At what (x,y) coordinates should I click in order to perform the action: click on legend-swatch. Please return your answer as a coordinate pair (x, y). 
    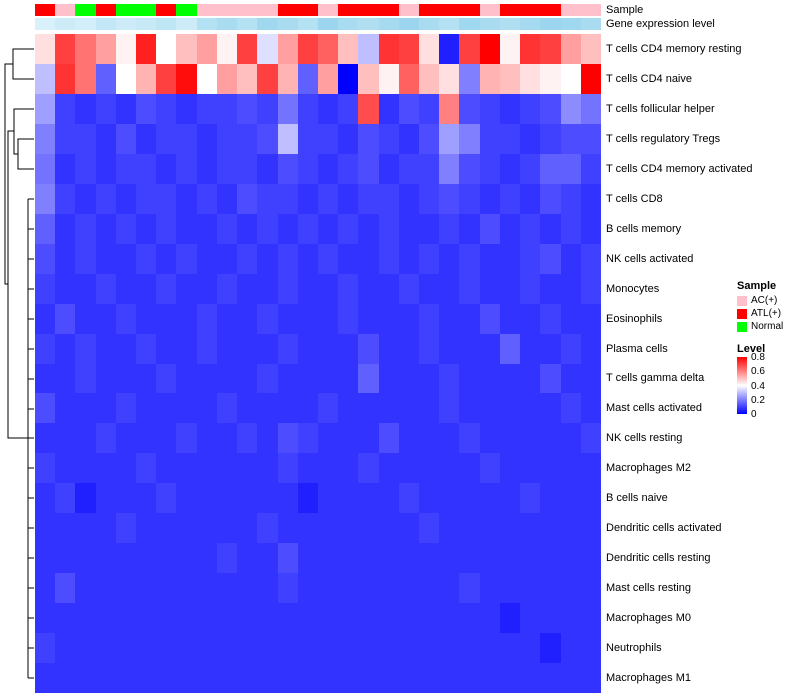
    Looking at the image, I should click on (742, 300).